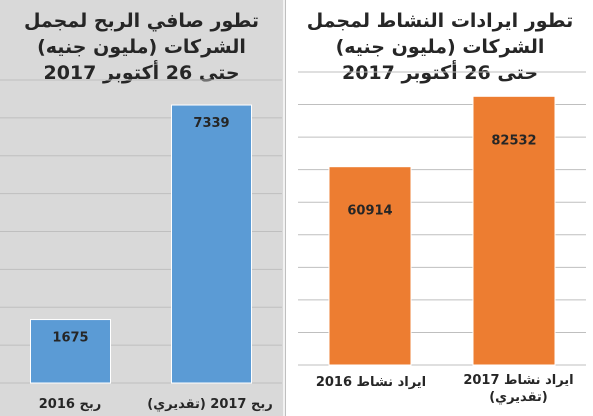 This screenshot has height=416, width=593. I want to click on right-title-line-1: تطور ايرادات النشاط لمجمل, so click(440, 21).